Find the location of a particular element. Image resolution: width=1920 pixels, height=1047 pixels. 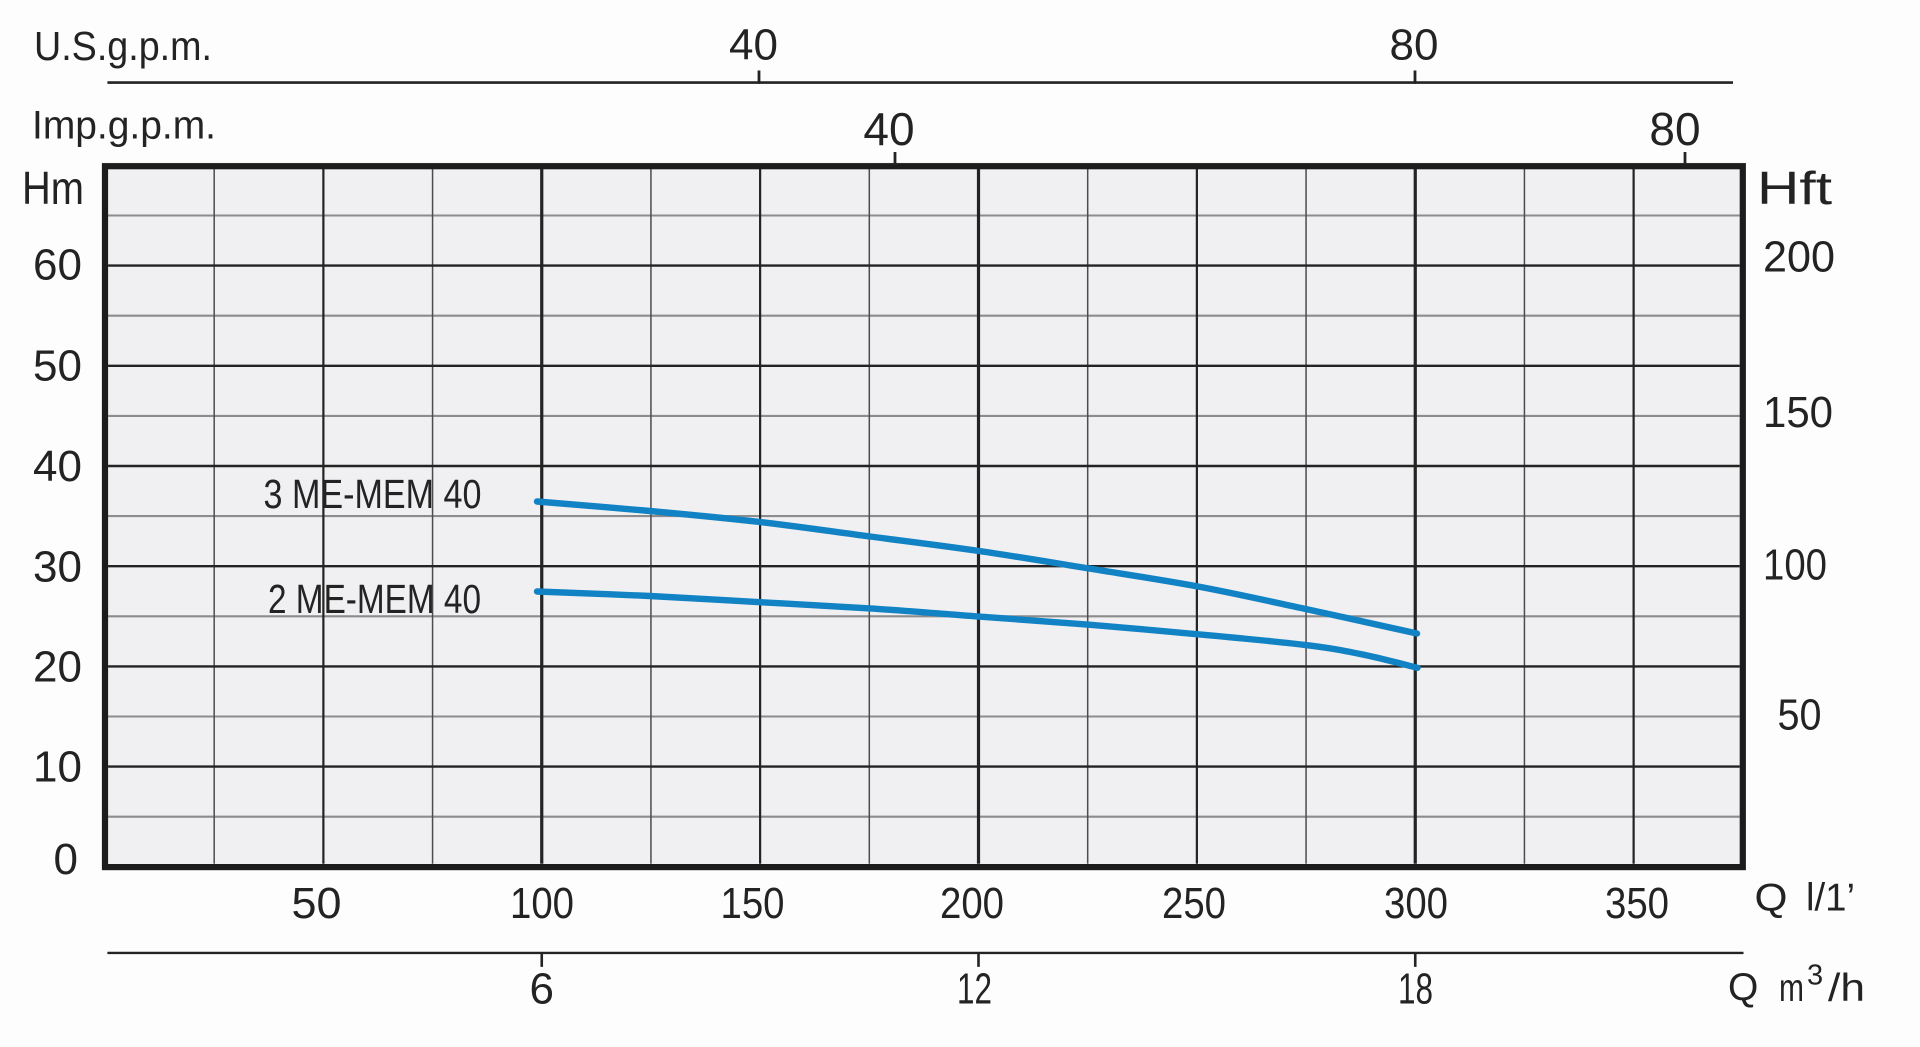

svg-text: 60 is located at coordinates (57, 265).